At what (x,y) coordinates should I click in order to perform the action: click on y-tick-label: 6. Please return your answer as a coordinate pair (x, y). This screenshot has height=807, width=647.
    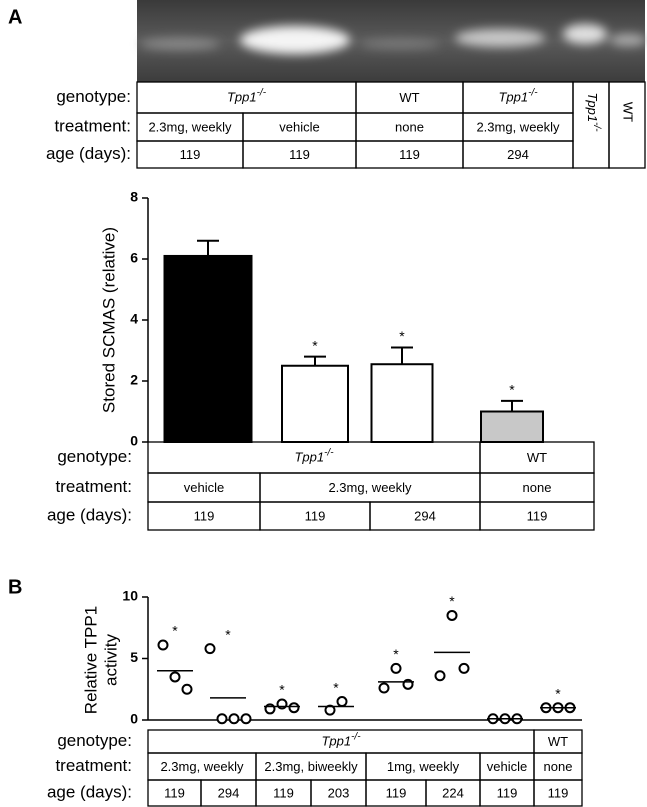
    Looking at the image, I should click on (134, 258).